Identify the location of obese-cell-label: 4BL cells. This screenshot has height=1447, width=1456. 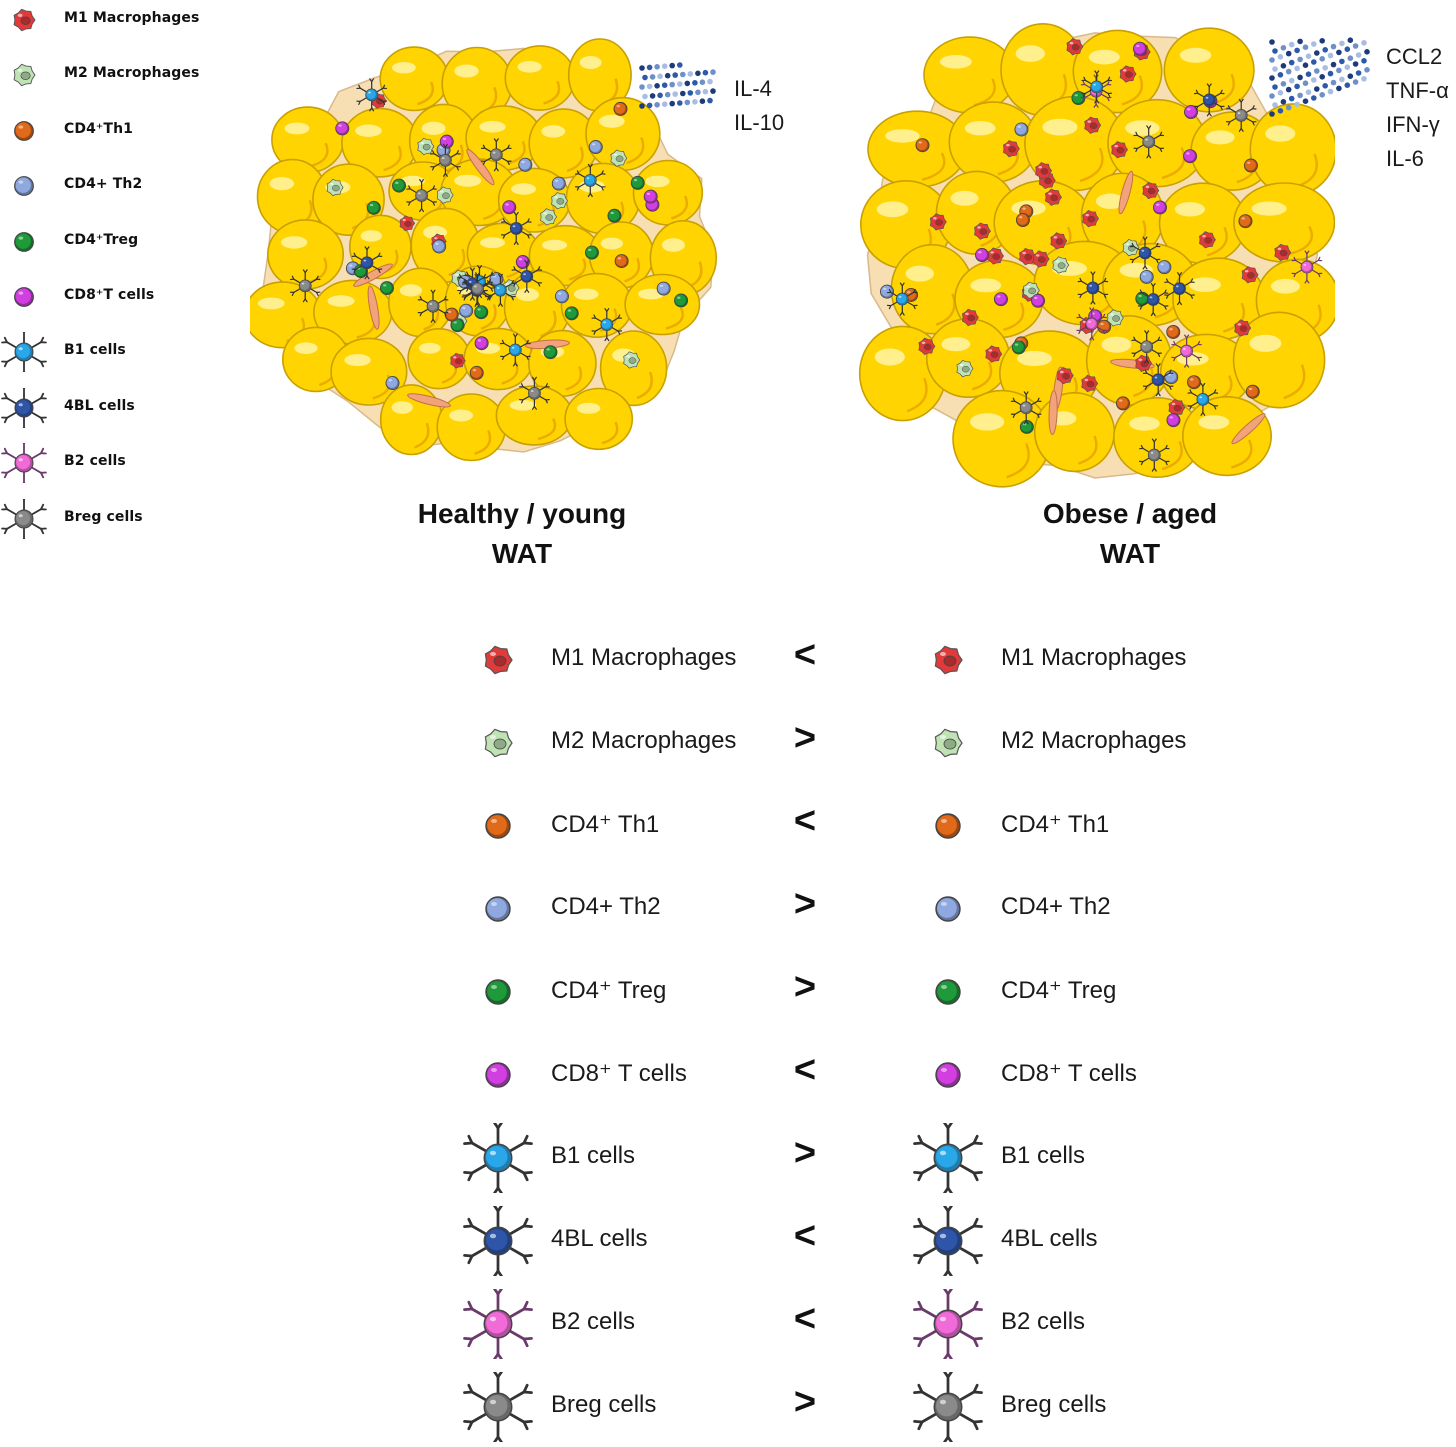
(1049, 1238).